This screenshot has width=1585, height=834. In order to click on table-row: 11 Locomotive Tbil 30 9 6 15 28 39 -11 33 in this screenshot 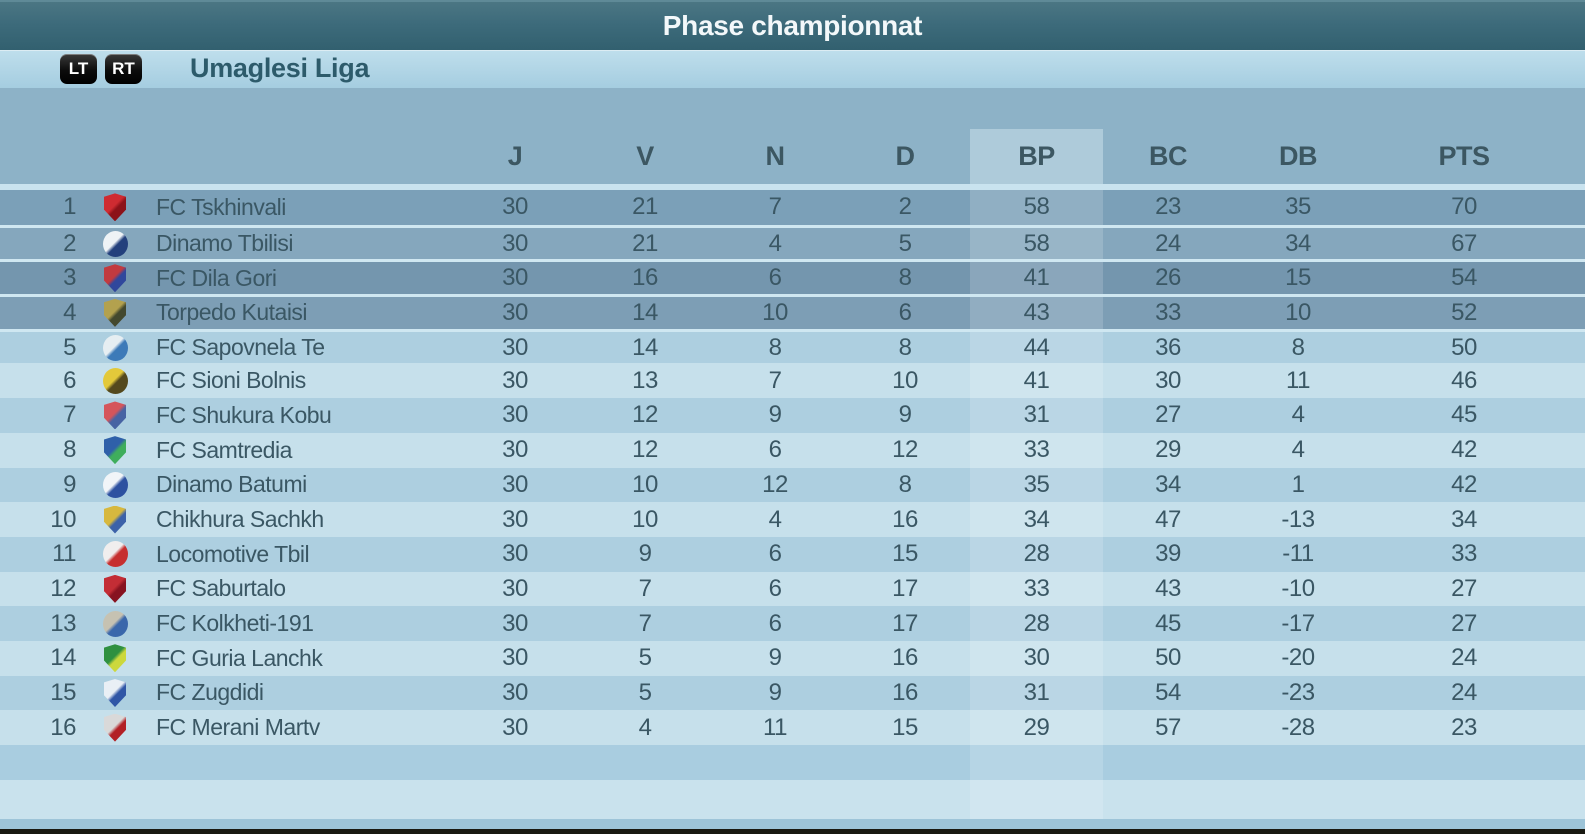, I will do `click(792, 554)`.